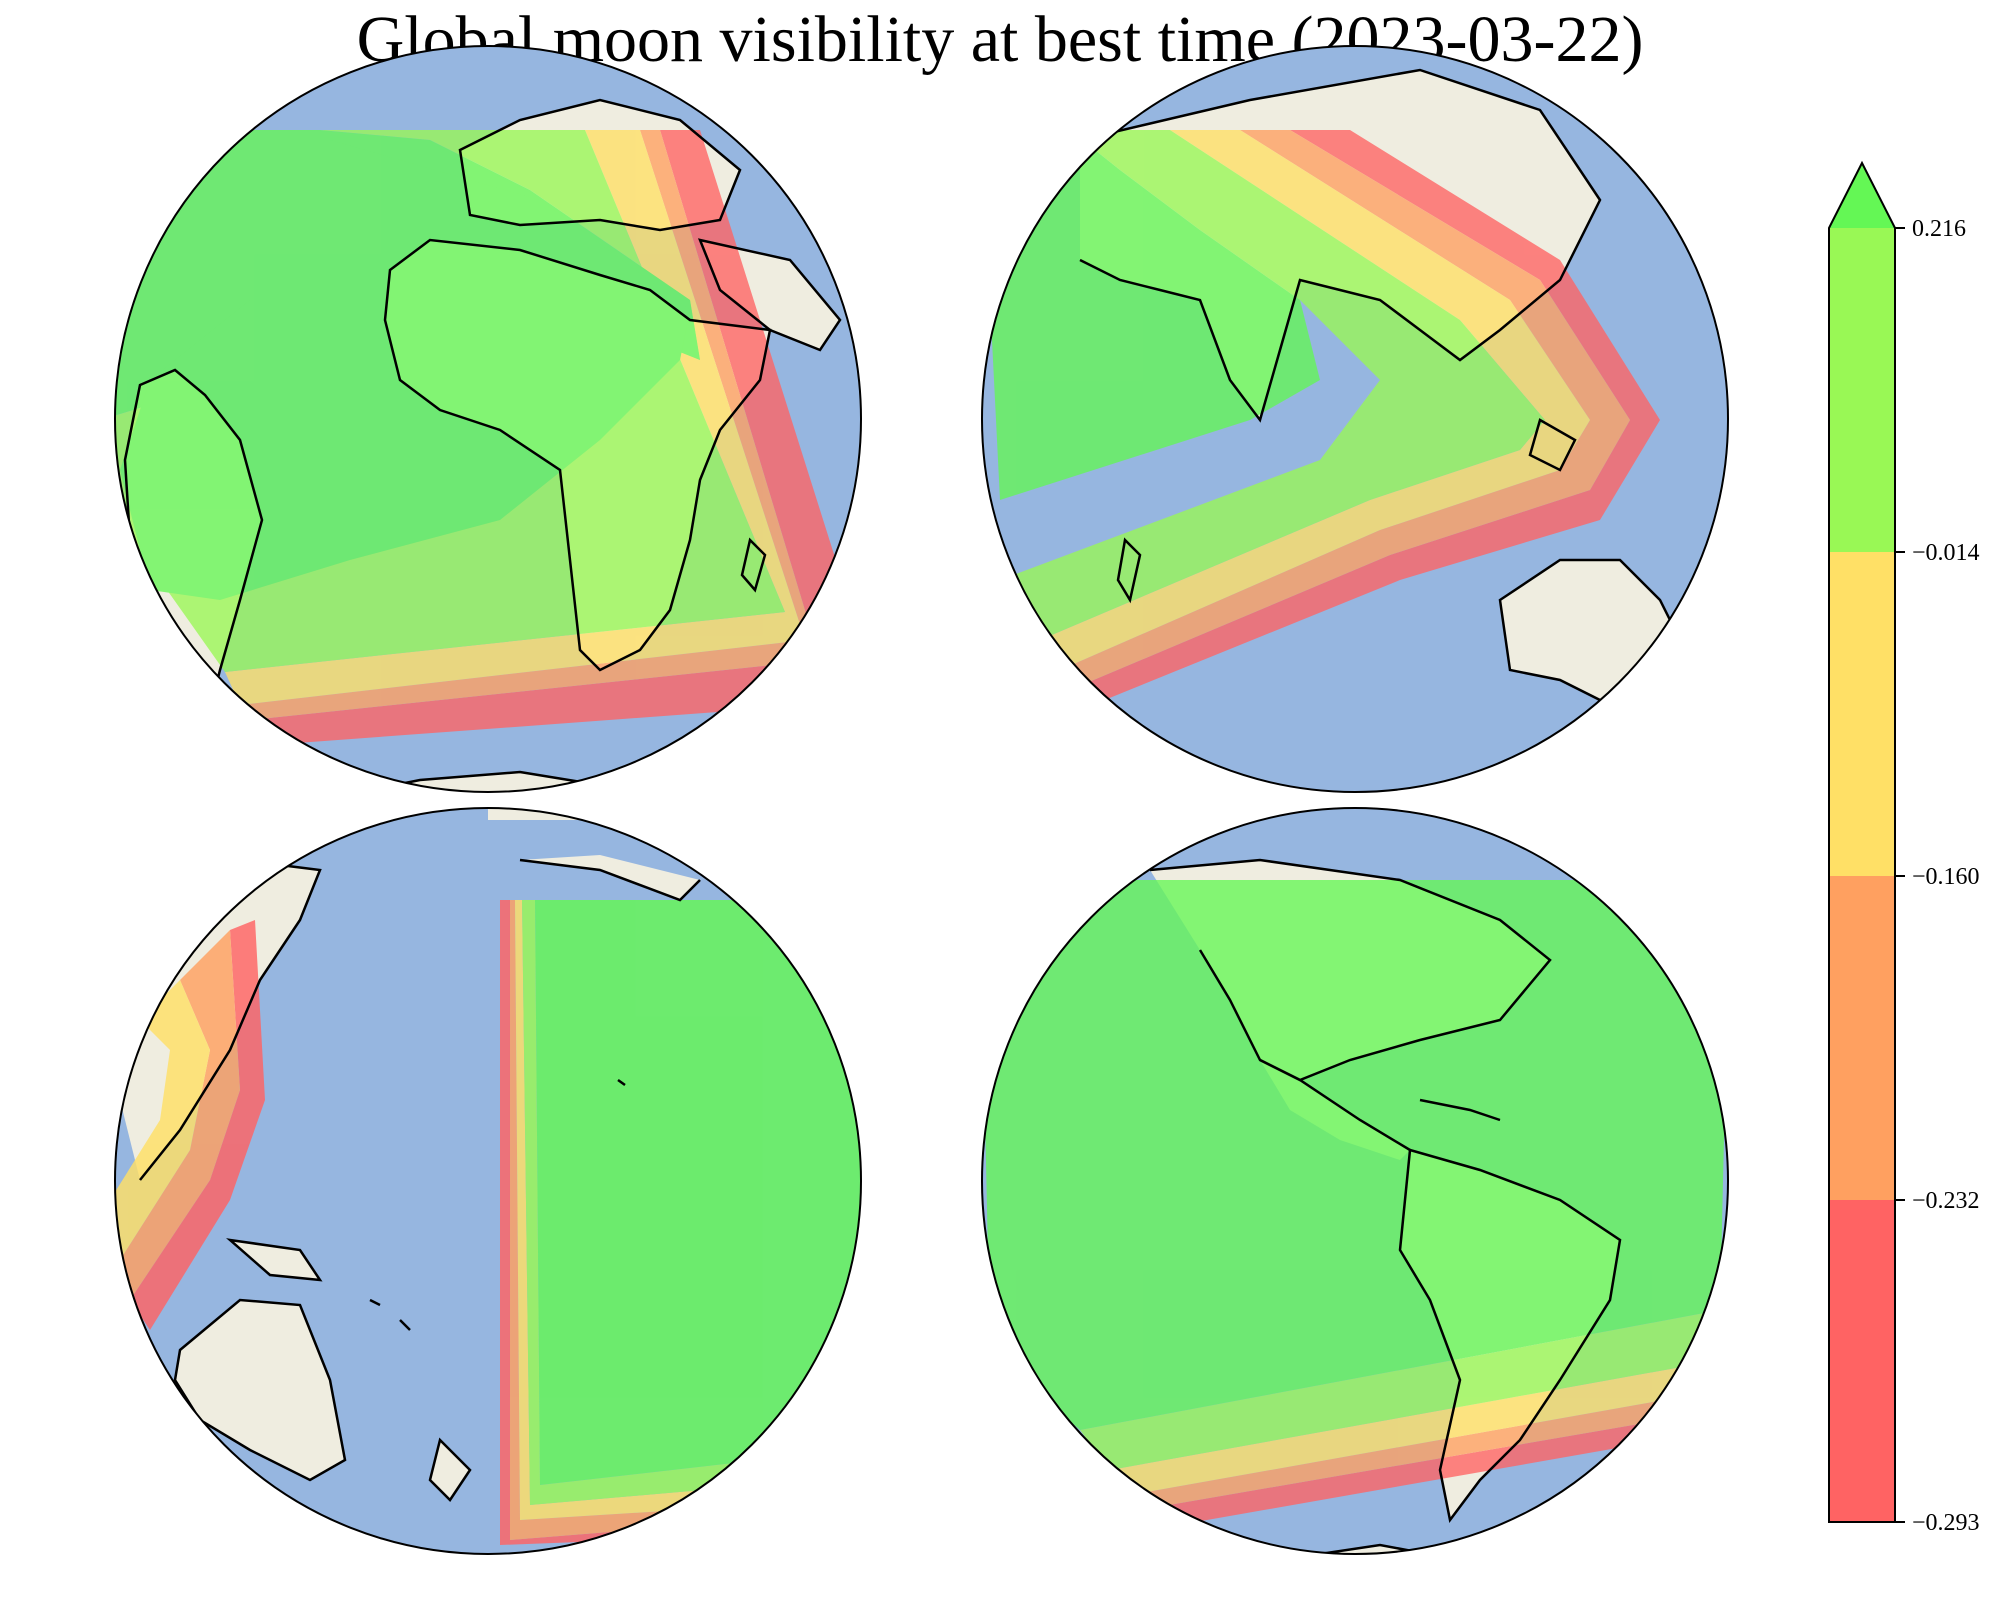 This screenshot has height=1600, width=2000. I want to click on land-north-america-tip, so click(610, 877).